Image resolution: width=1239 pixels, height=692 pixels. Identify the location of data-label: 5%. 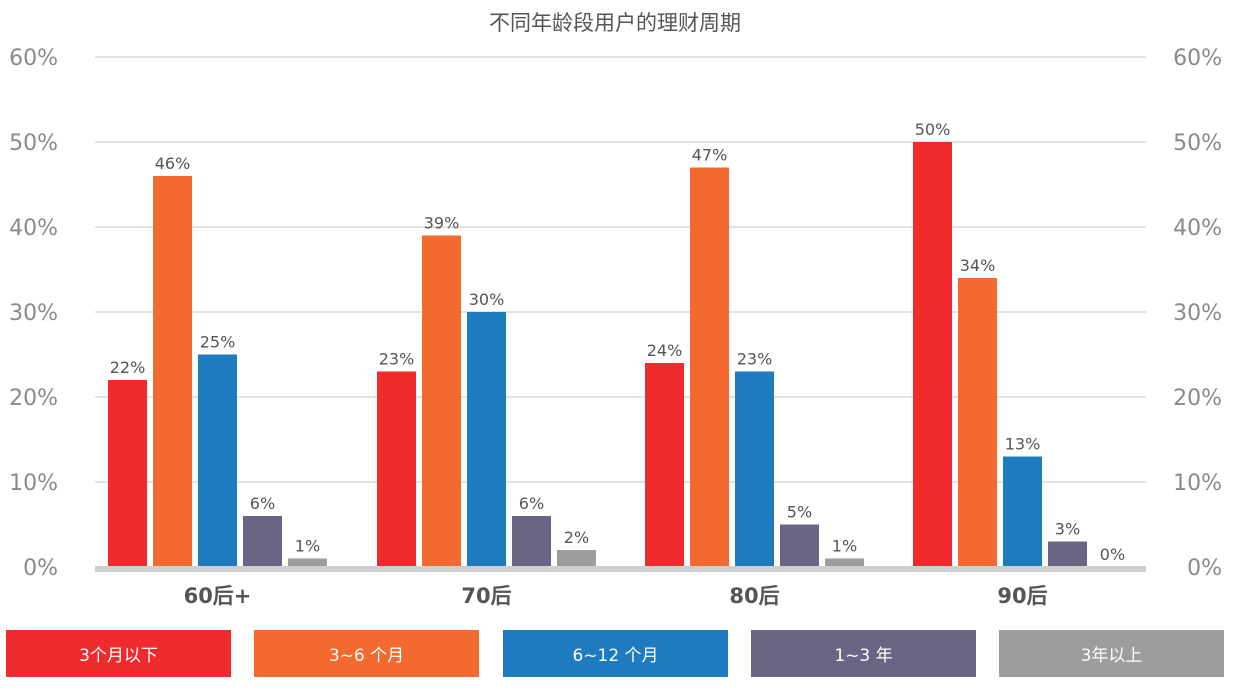
(799, 512).